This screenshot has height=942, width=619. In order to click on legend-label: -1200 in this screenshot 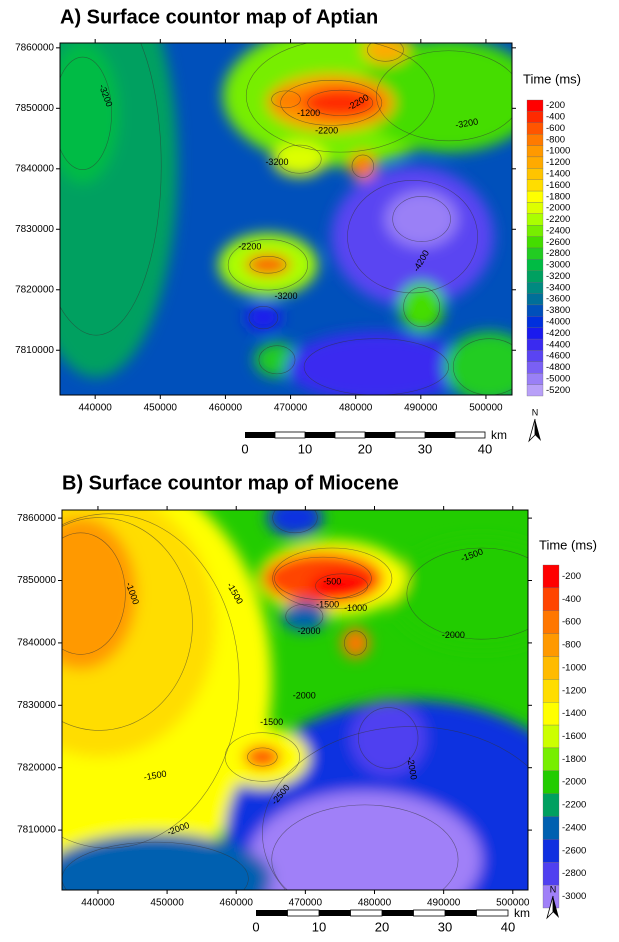, I will do `click(574, 690)`.